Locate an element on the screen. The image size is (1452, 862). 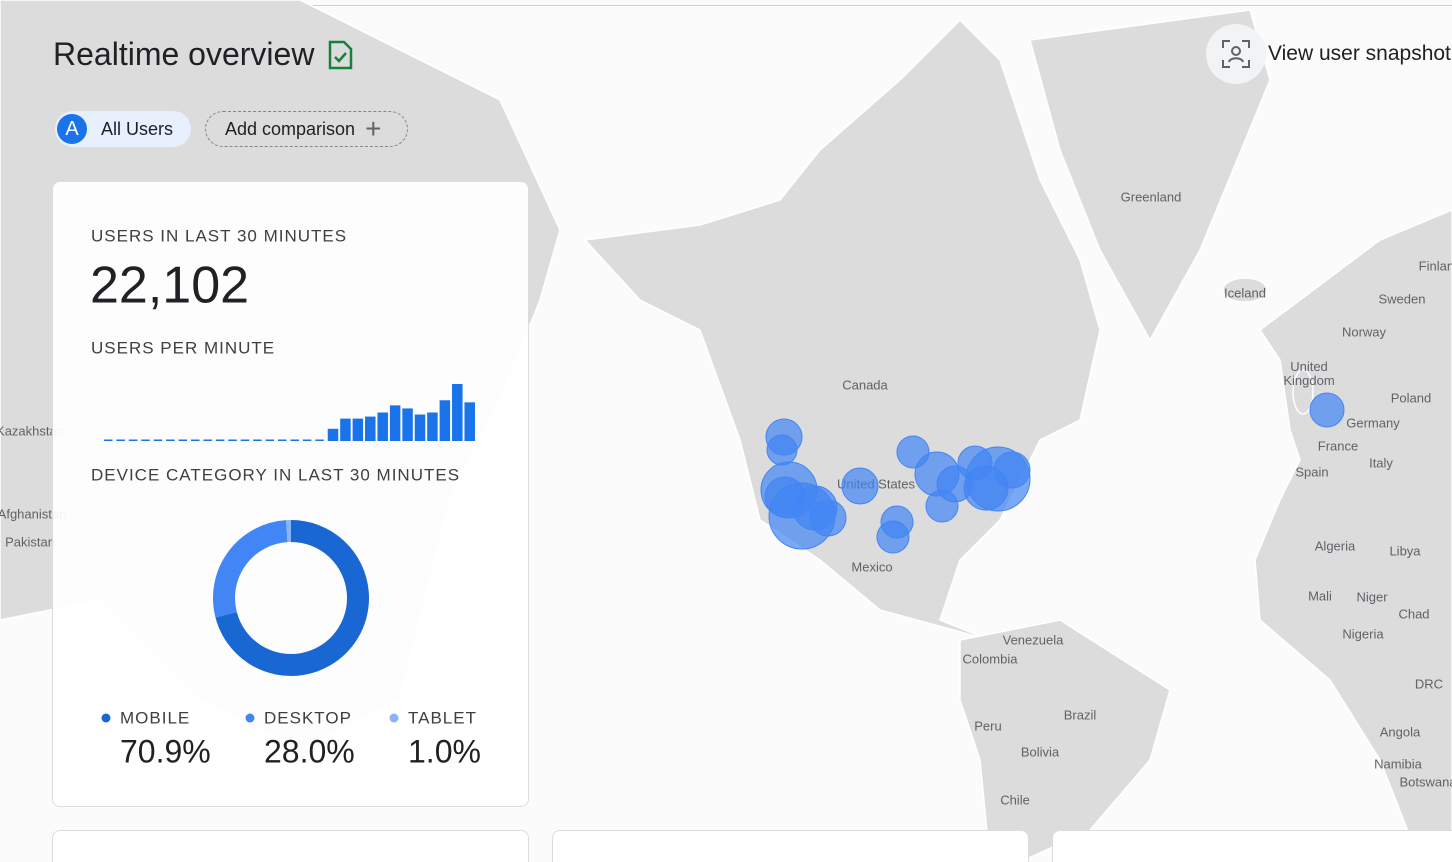
map-label: Pakistan is located at coordinates (30, 541).